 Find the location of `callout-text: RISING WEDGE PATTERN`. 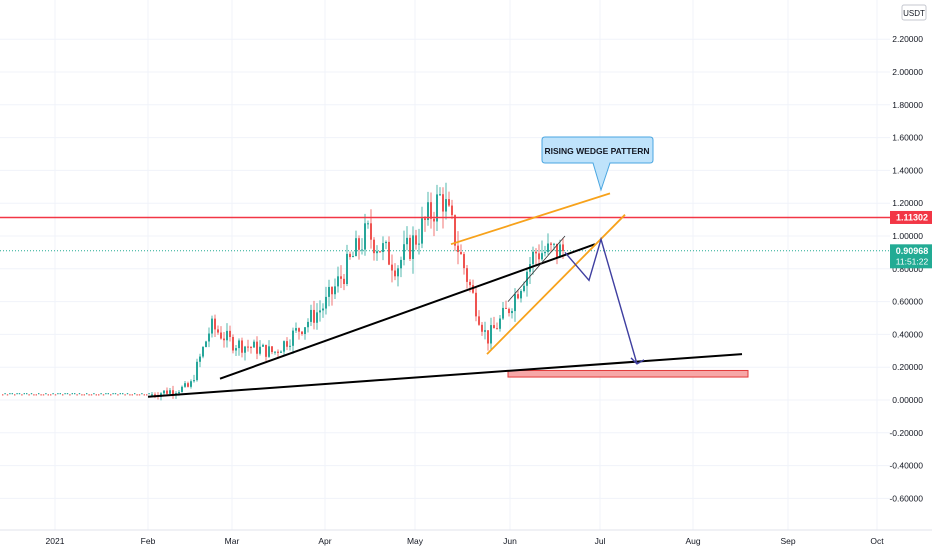

callout-text: RISING WEDGE PATTERN is located at coordinates (597, 151).